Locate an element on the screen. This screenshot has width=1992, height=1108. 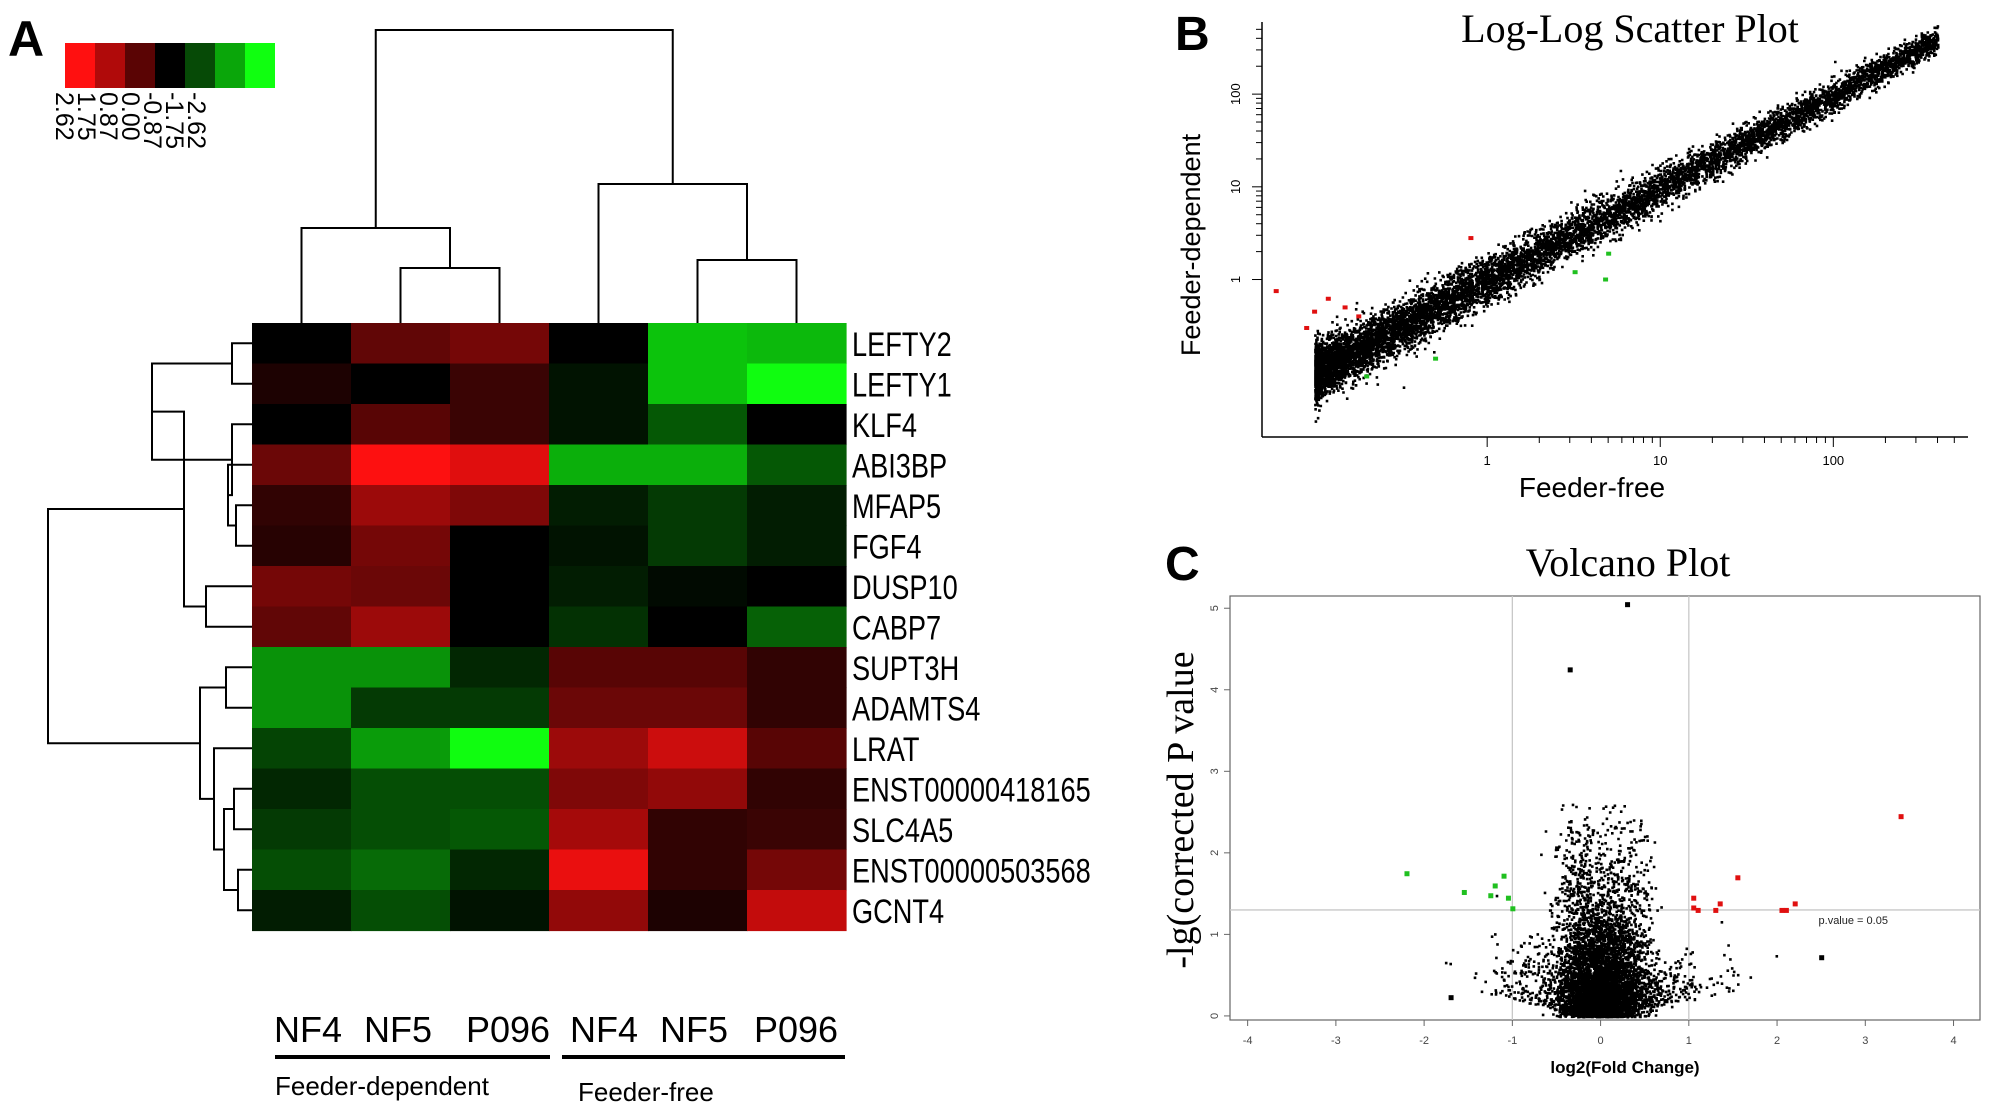
volcano-x-tick-label: 4 is located at coordinates (1953, 1041).